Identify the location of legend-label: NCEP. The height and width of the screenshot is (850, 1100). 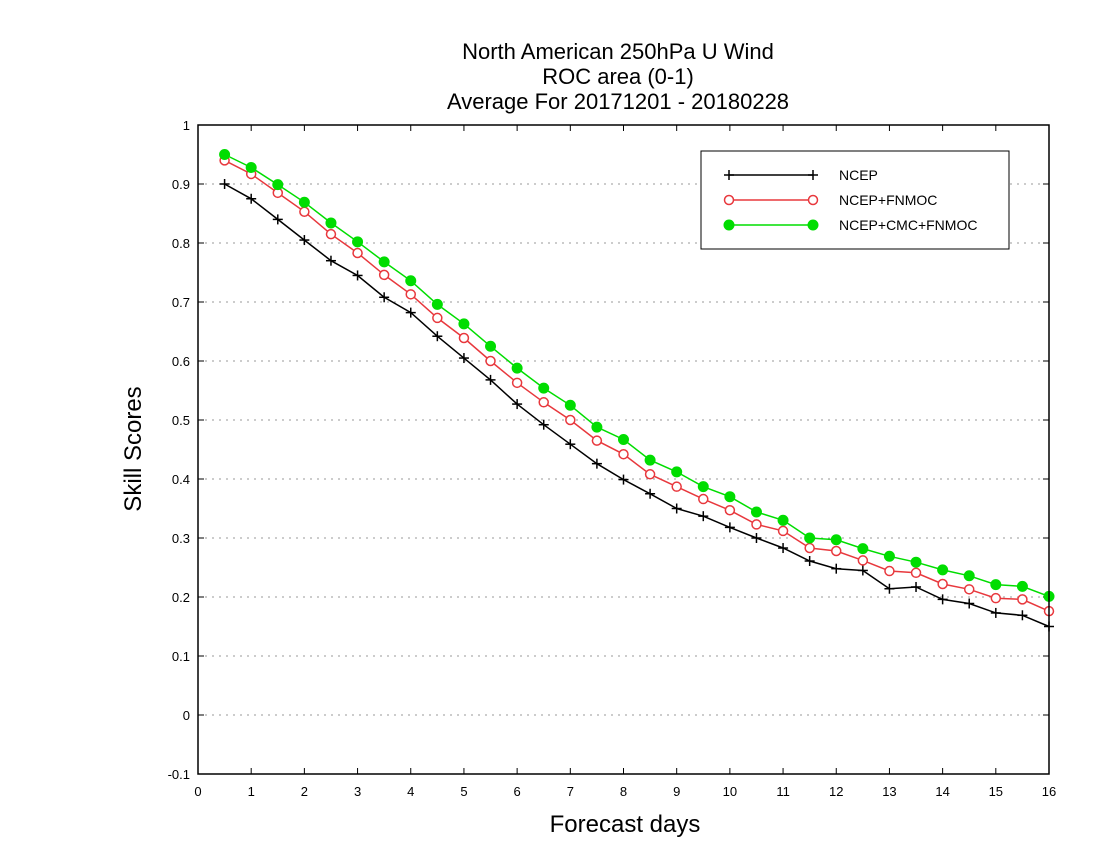
(858, 175).